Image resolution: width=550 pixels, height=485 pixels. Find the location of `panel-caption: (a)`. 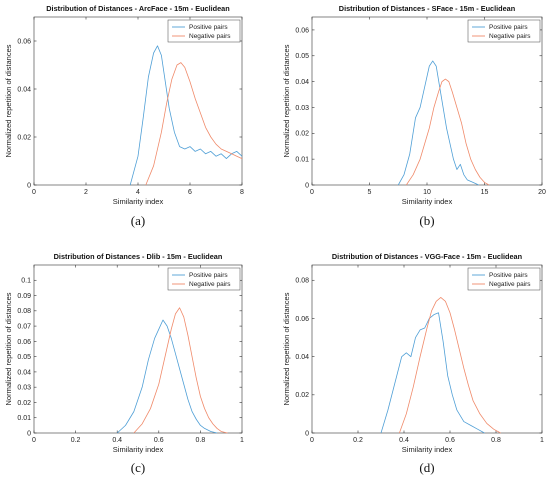

panel-caption: (a) is located at coordinates (138, 220).